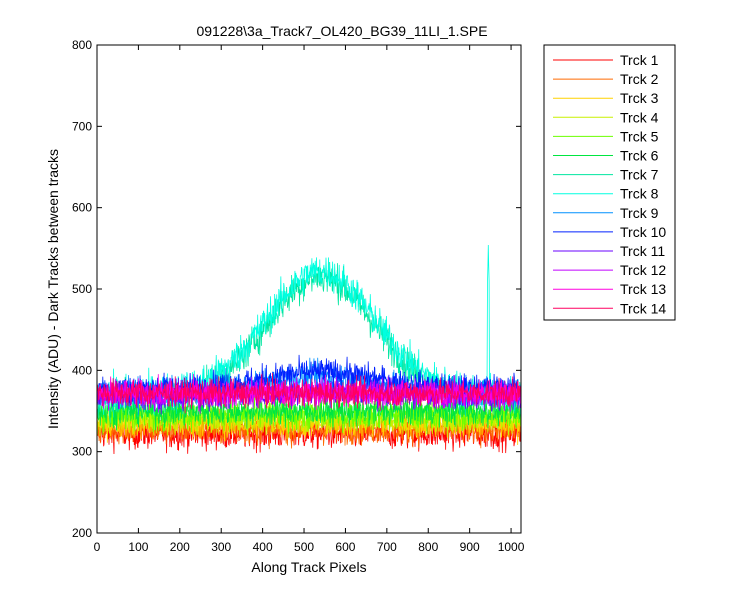  I want to click on x-tick-label: 300, so click(221, 547).